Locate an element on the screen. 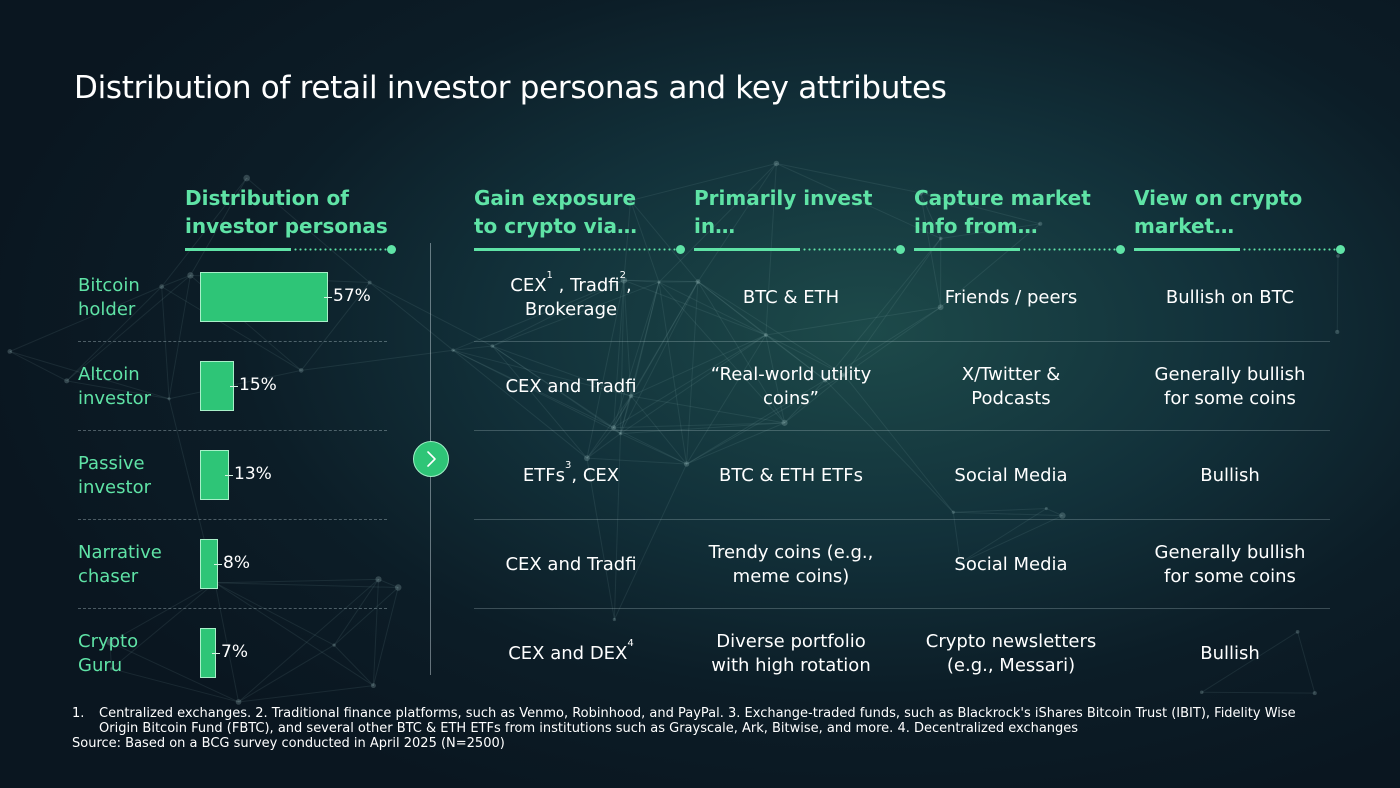 Image resolution: width=1400 pixels, height=788 pixels. persona-label: Narrative chaser is located at coordinates (120, 564).